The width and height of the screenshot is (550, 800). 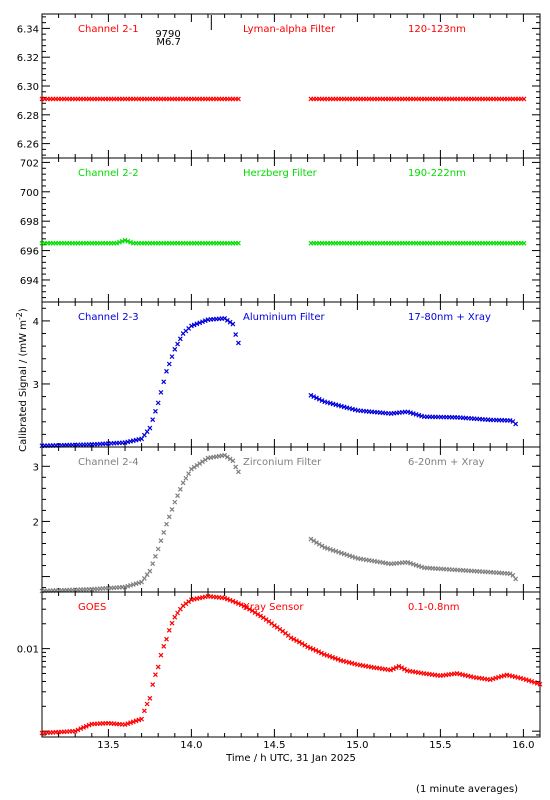 I want to click on y-tick-label: 6.26, so click(x=28, y=145).